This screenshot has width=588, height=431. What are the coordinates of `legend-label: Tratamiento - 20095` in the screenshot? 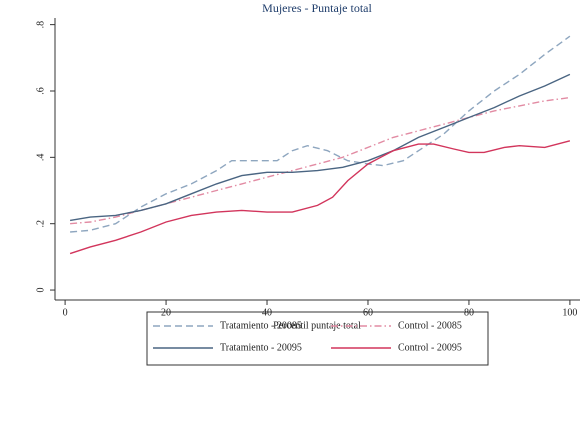 It's located at (261, 347).